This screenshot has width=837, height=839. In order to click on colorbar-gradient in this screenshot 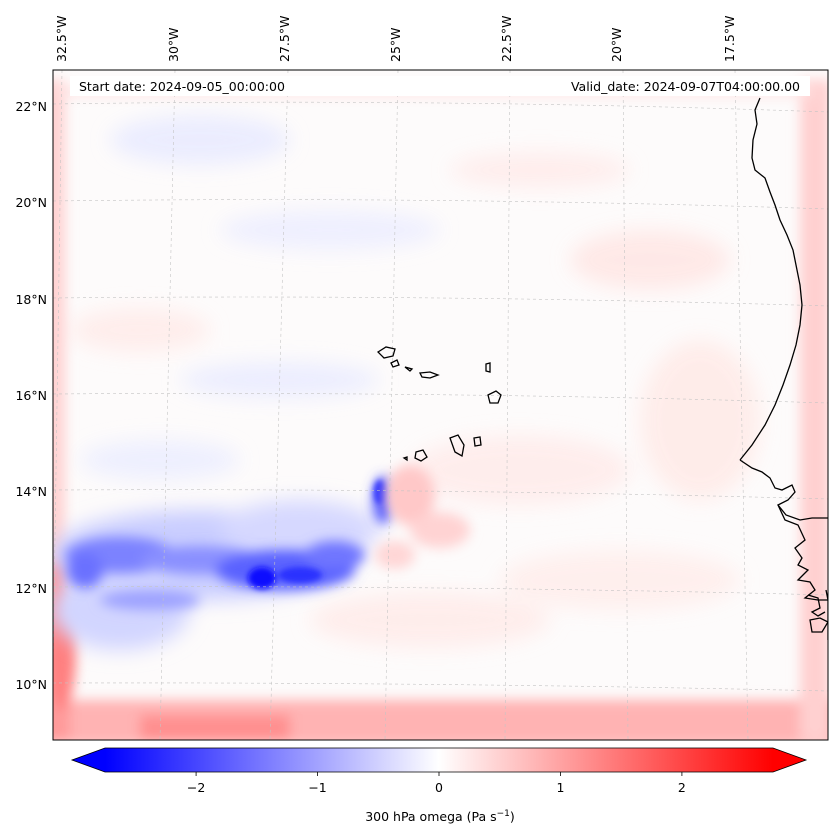, I will do `click(439, 760)`.